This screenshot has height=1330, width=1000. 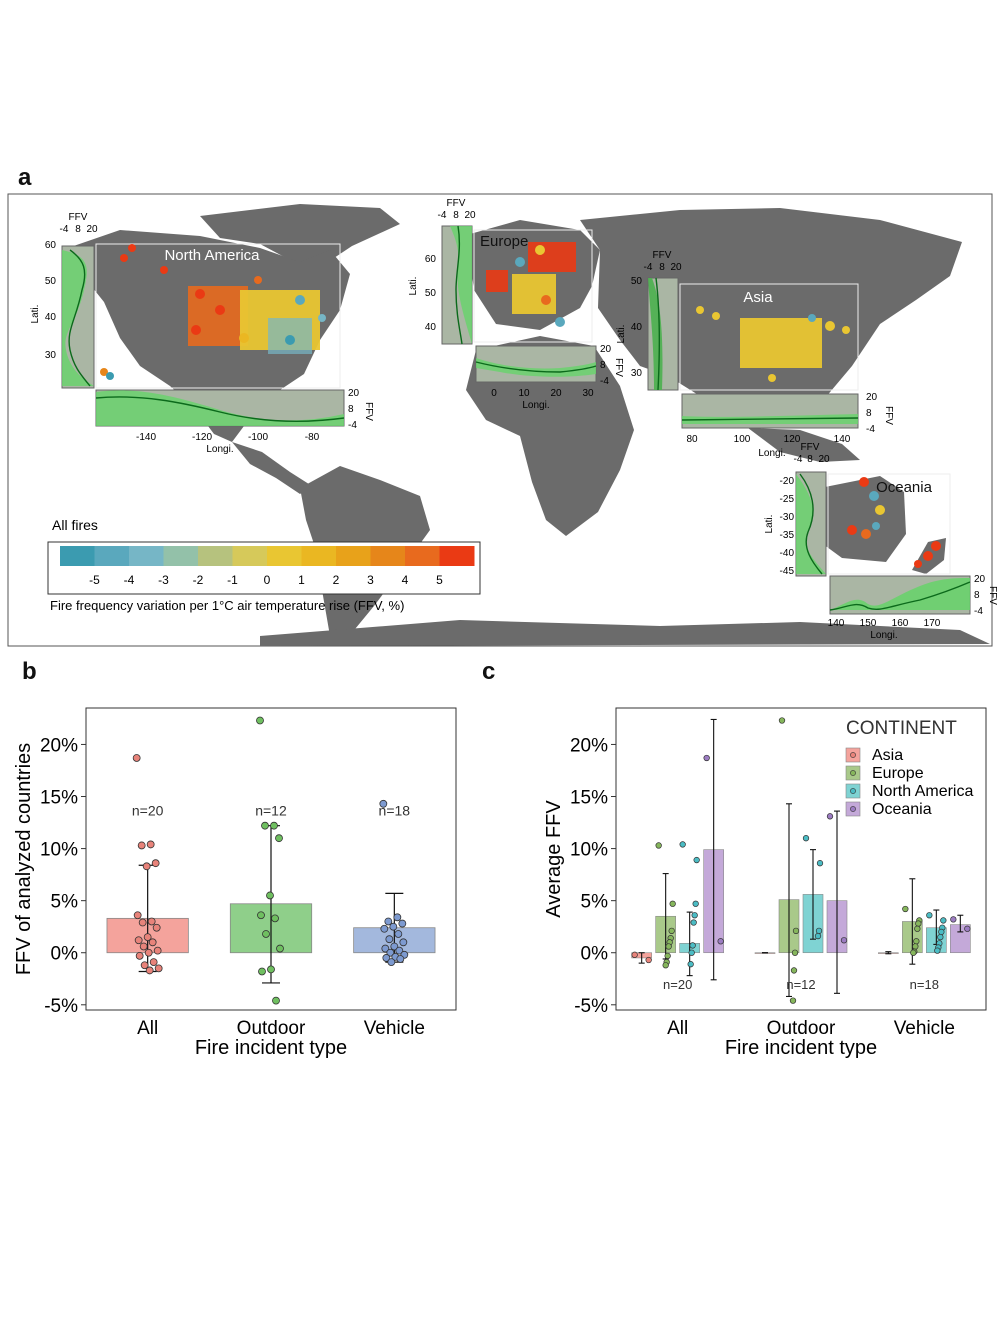 I want to click on svg-text: 80, so click(x=692, y=439).